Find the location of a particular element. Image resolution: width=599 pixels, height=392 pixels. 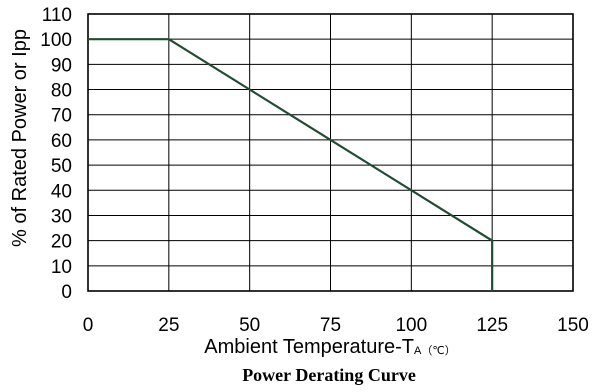

x-tick-label-2: 50 is located at coordinates (249, 325).